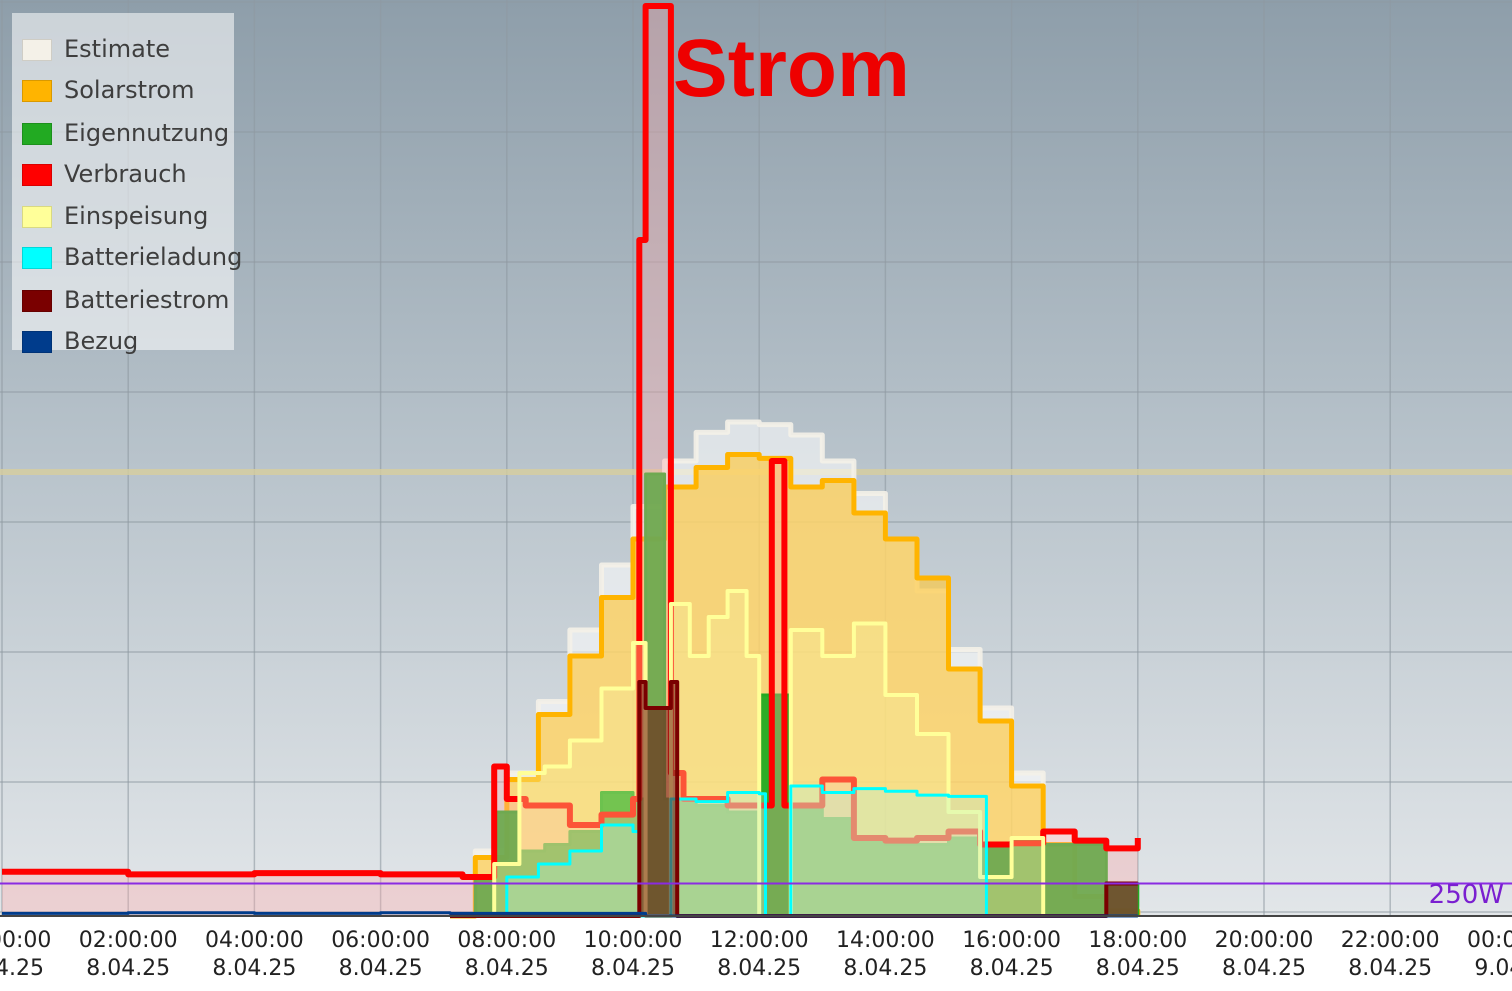 The height and width of the screenshot is (991, 1512). What do you see at coordinates (1011, 940) in the screenshot?
I see `x-tick-label-time: 16:00:00` at bounding box center [1011, 940].